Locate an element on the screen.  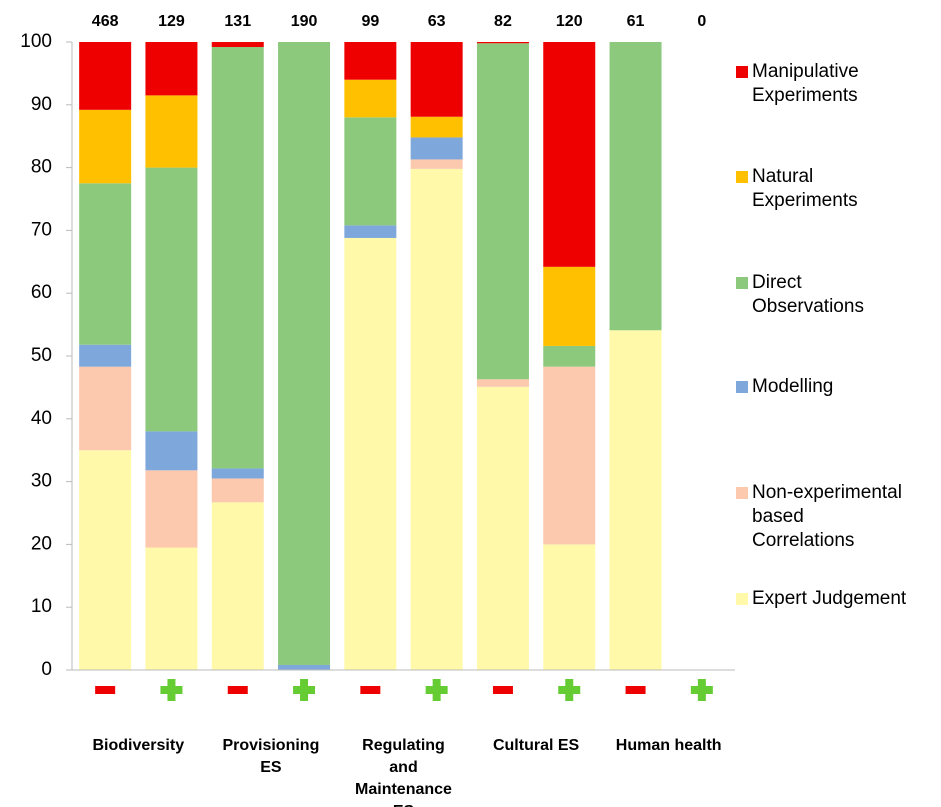
y-tick-label: 50 is located at coordinates (41, 355).